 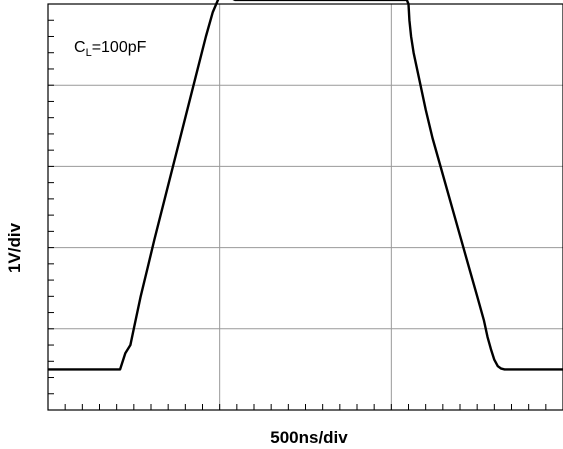 I want to click on x-axis-label: 500ns/div, so click(x=309, y=437).